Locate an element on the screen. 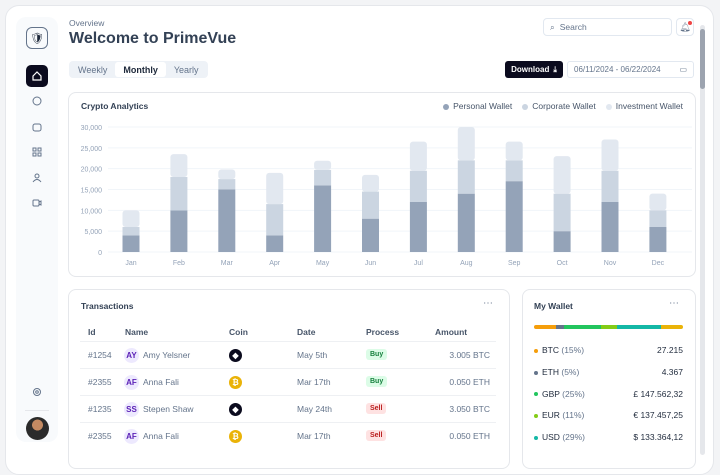 The width and height of the screenshot is (720, 475). tab-yearly: Yearly is located at coordinates (186, 70).